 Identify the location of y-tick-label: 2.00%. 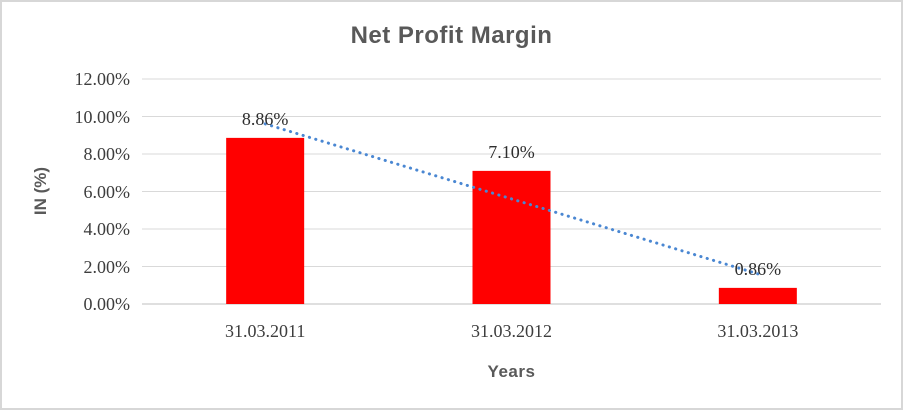
(107, 266).